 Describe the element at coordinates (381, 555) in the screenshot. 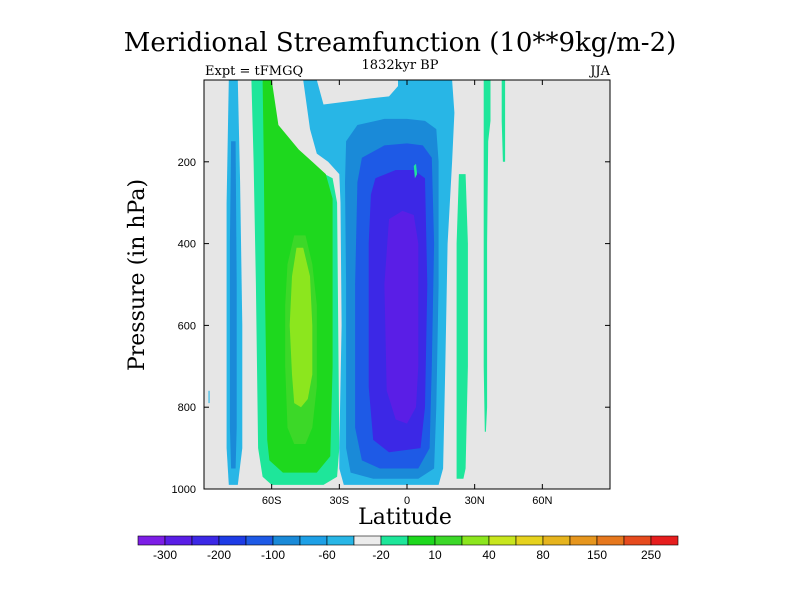

I see `colorbar-label: -20` at that location.